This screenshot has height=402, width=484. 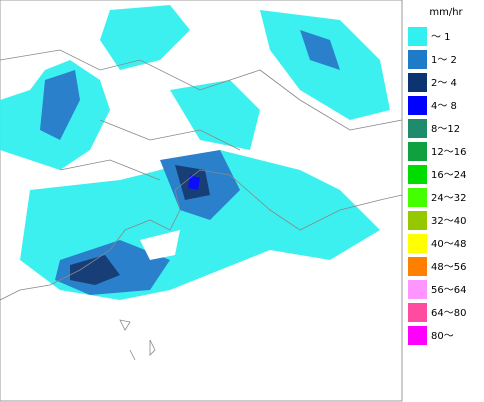 I want to click on legend-label: 24〜32, so click(x=448, y=198).